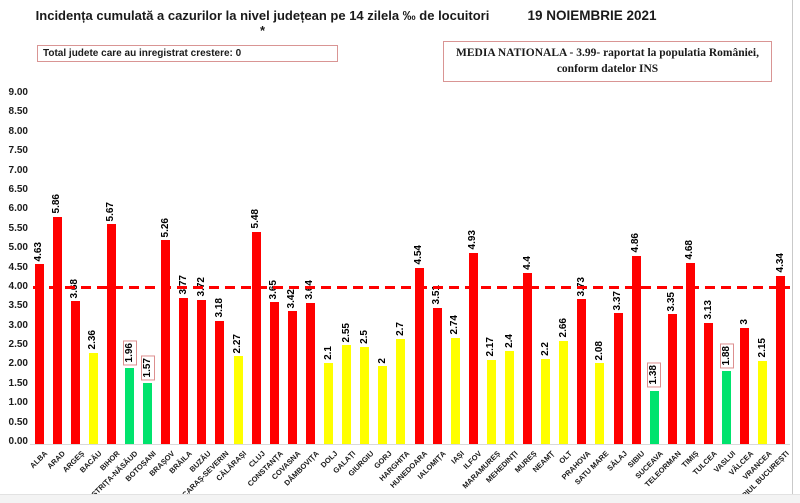 The image size is (800, 503). I want to click on bar-value-label: 3.18, so click(219, 308).